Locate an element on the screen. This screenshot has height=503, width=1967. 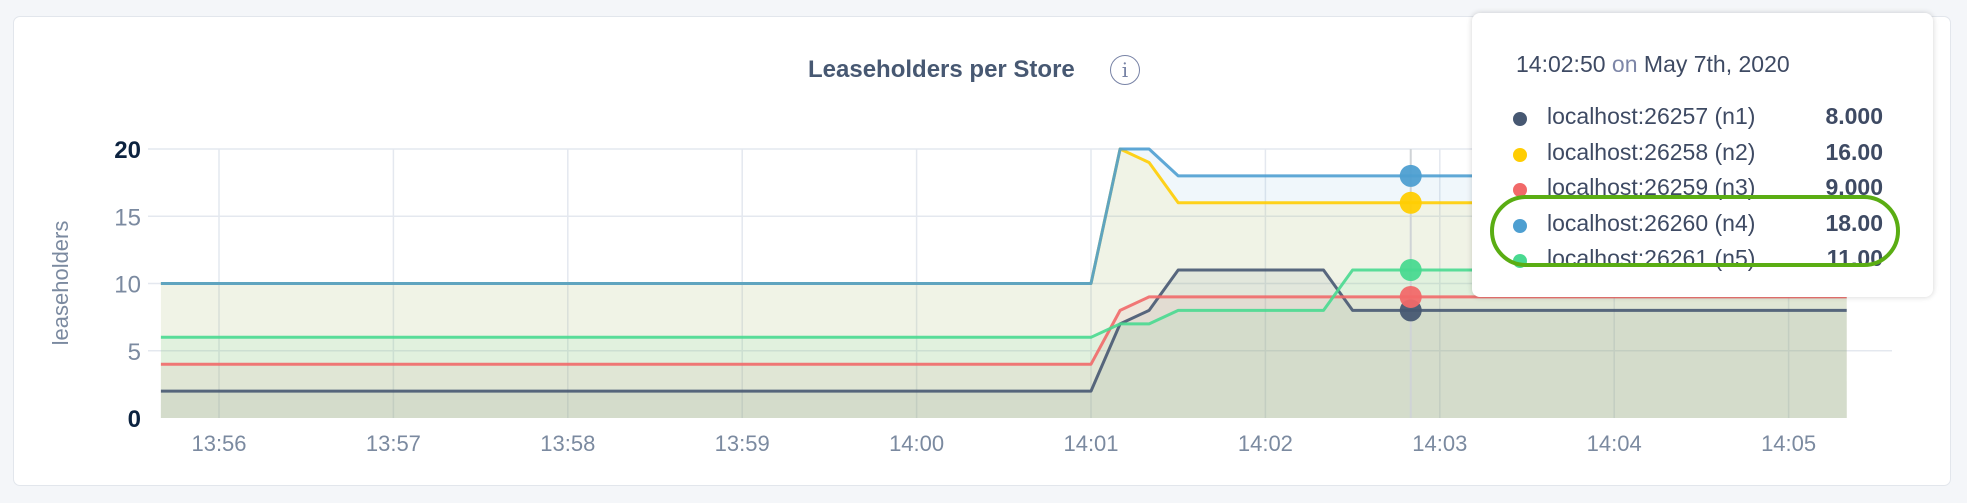
tooltip-timestamp: 14:02:50 on May 7th, 2020 is located at coordinates (1653, 64).